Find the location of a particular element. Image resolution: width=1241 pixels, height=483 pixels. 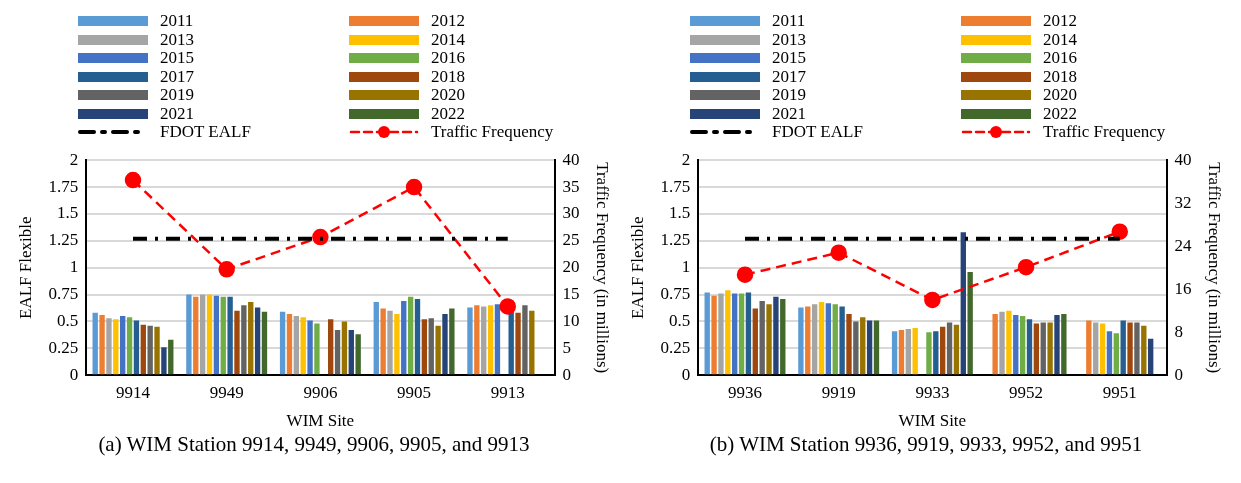

y-axis-title: EALF Flexible is located at coordinates (25, 267).